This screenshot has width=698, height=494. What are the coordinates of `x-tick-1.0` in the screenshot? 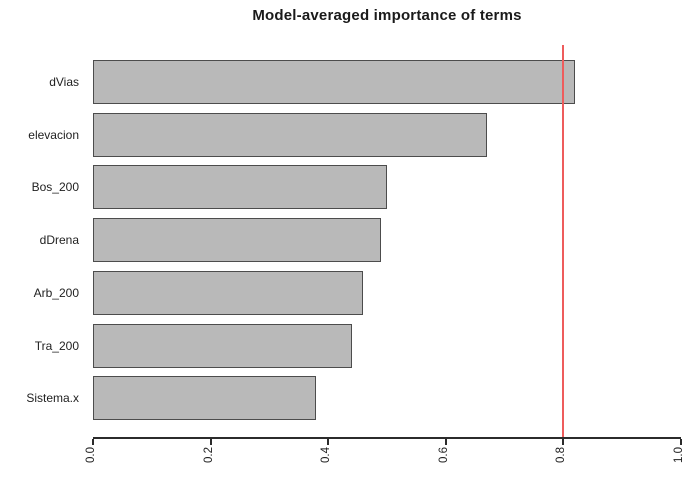 It's located at (681, 442).